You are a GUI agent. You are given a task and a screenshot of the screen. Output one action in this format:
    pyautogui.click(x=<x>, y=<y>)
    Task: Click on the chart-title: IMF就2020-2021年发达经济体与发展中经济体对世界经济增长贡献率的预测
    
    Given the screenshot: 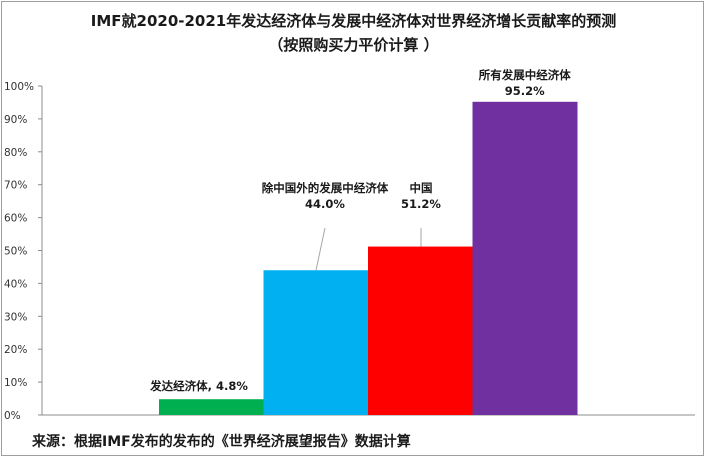 What is the action you would take?
    pyautogui.click(x=353, y=21)
    